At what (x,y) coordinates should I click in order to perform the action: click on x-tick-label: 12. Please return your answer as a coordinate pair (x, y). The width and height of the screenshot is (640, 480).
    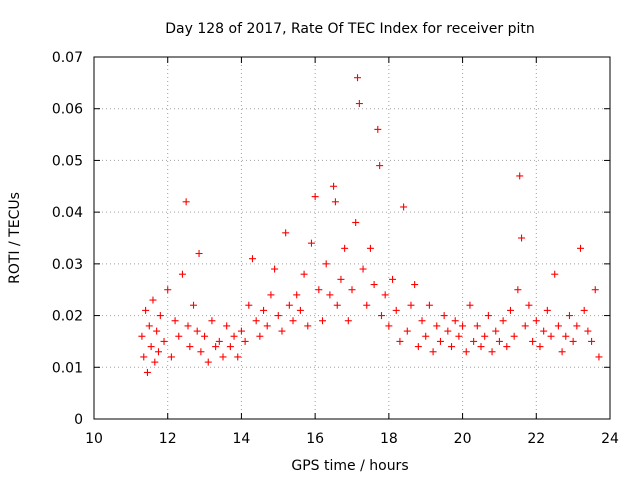
    Looking at the image, I should click on (168, 439).